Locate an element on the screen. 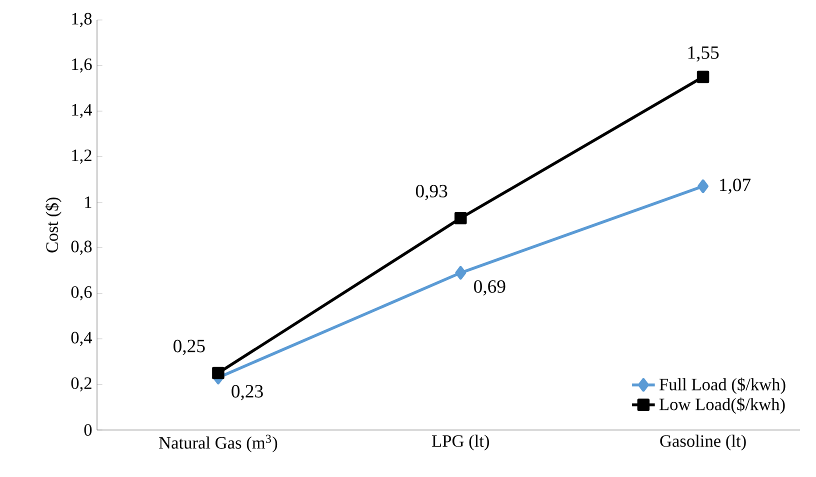 The width and height of the screenshot is (816, 477). x-tick-label: LPG (lt) is located at coordinates (460, 442).